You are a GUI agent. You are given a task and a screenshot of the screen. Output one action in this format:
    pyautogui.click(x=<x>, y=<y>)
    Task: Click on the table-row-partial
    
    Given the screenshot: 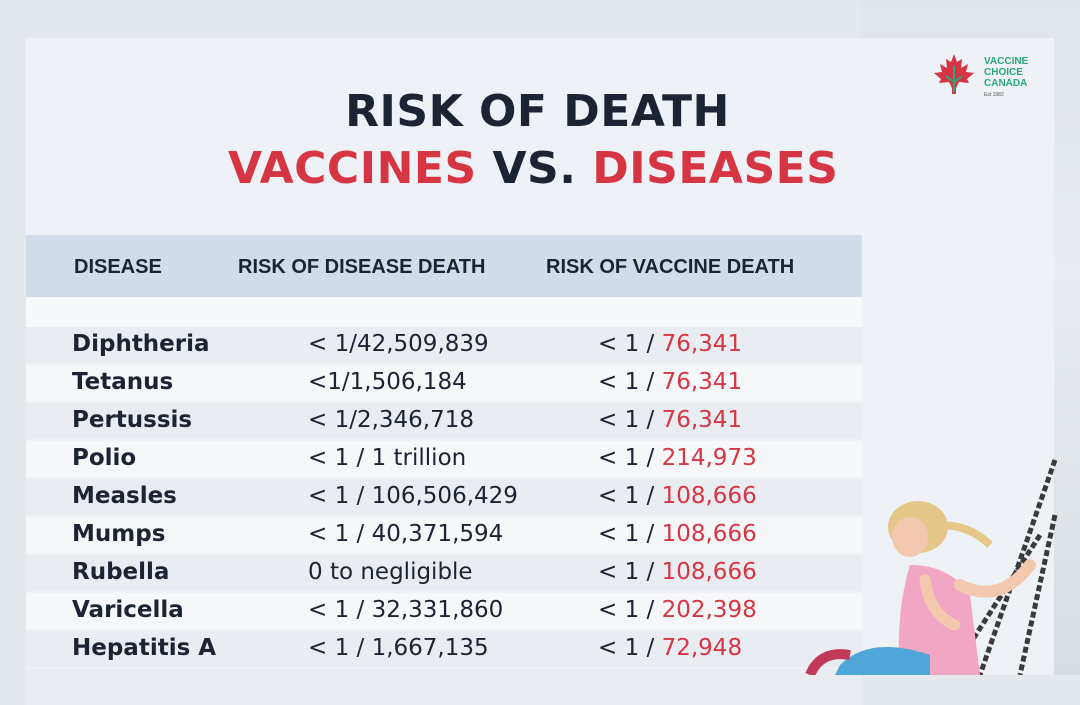 What is the action you would take?
    pyautogui.click(x=444, y=687)
    